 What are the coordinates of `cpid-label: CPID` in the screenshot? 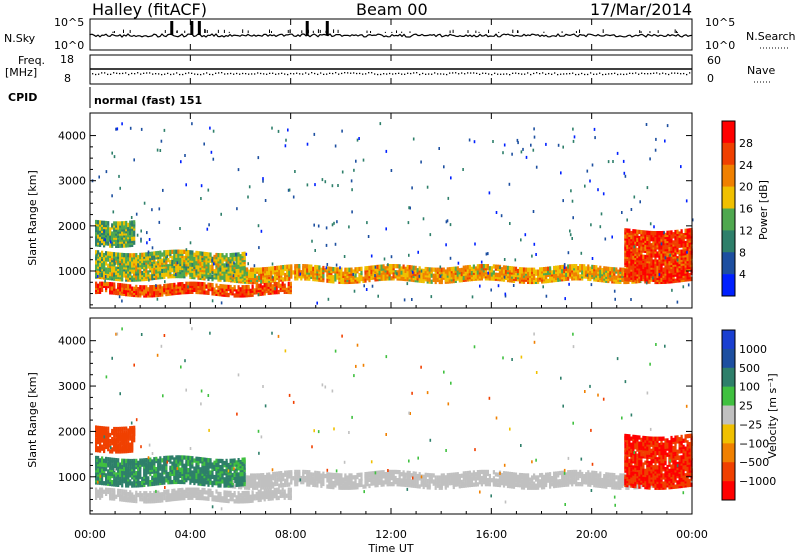 It's located at (22, 97).